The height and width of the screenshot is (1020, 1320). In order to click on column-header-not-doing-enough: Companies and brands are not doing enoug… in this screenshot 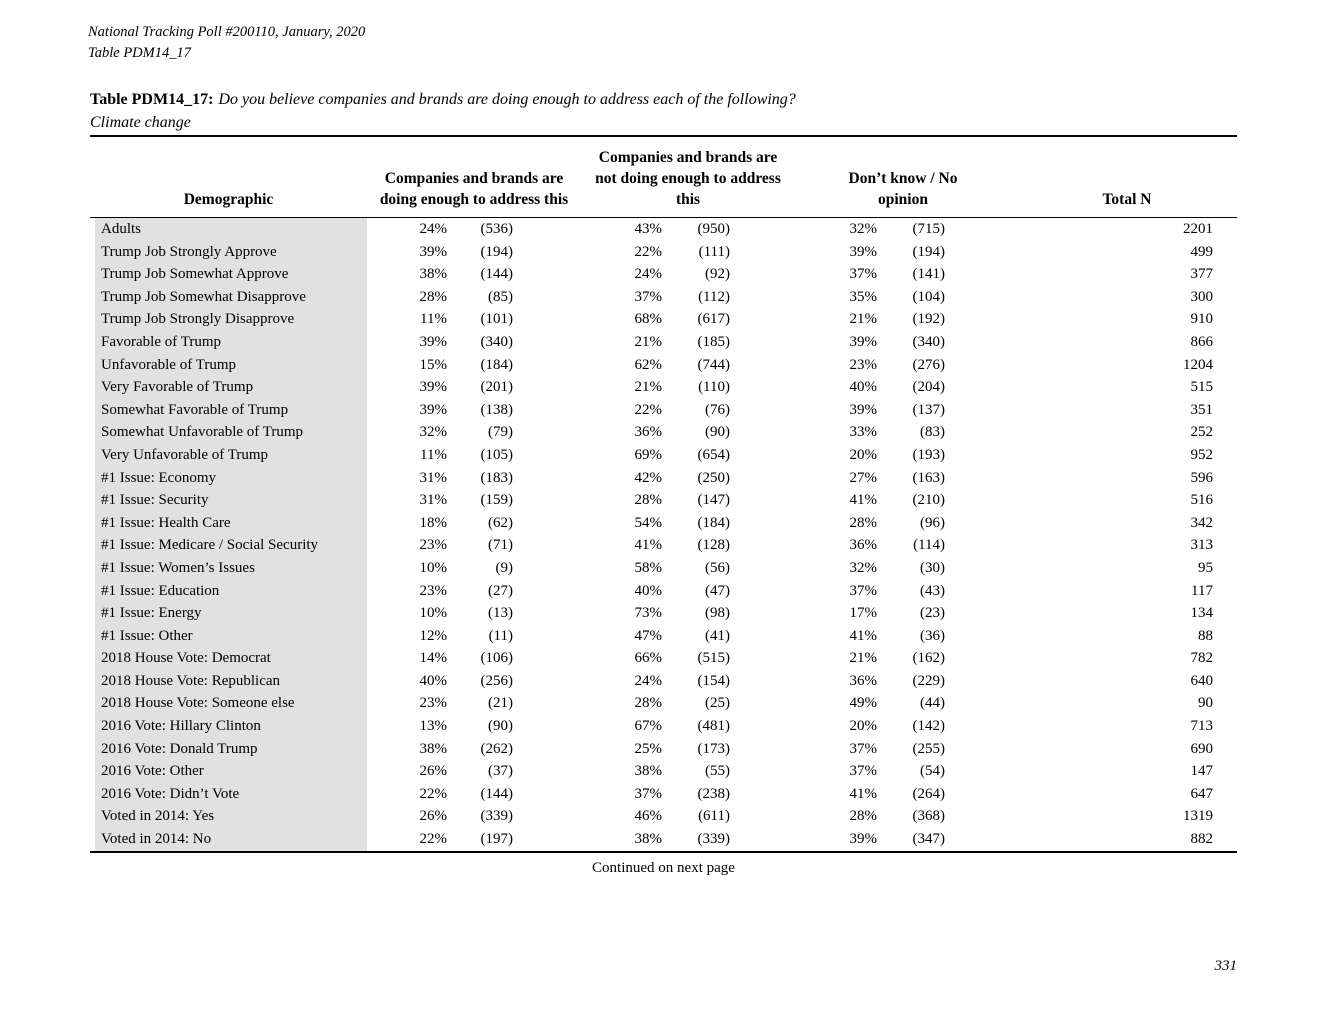, I will do `click(647, 177)`.